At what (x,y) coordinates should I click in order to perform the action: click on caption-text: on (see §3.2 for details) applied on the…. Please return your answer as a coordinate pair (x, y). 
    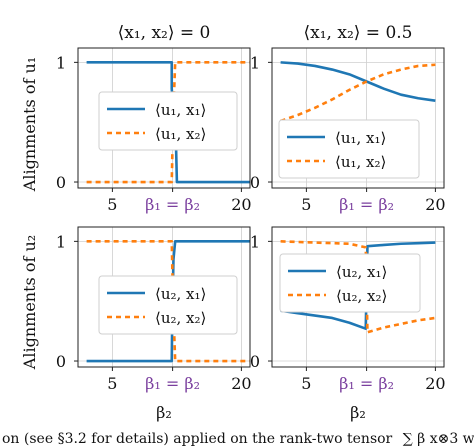
    Looking at the image, I should click on (238, 439).